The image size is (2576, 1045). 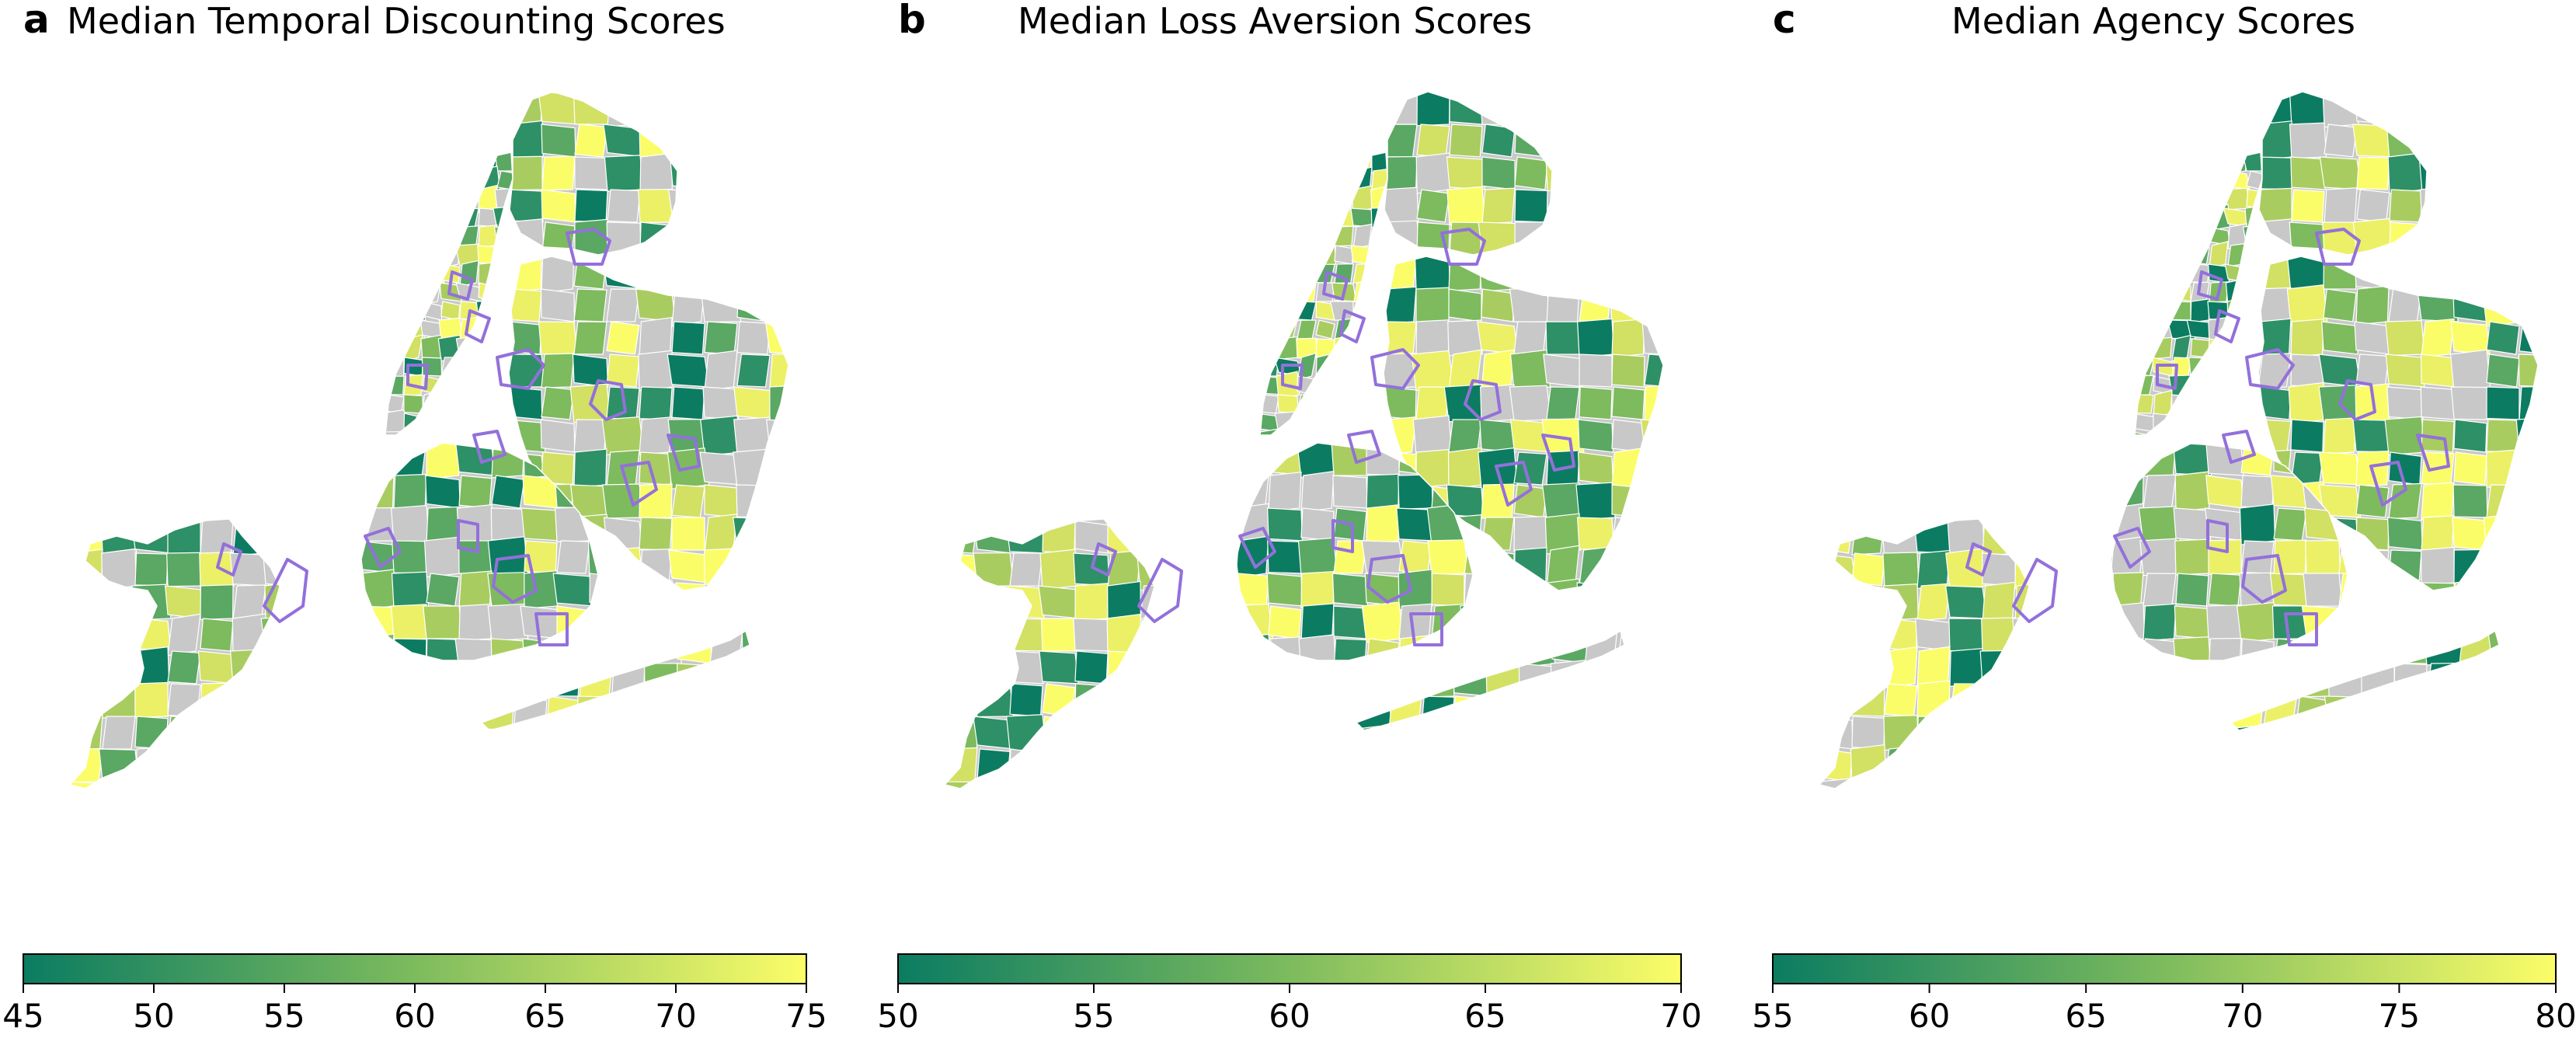 I want to click on queens-outline, so click(x=2398, y=423).